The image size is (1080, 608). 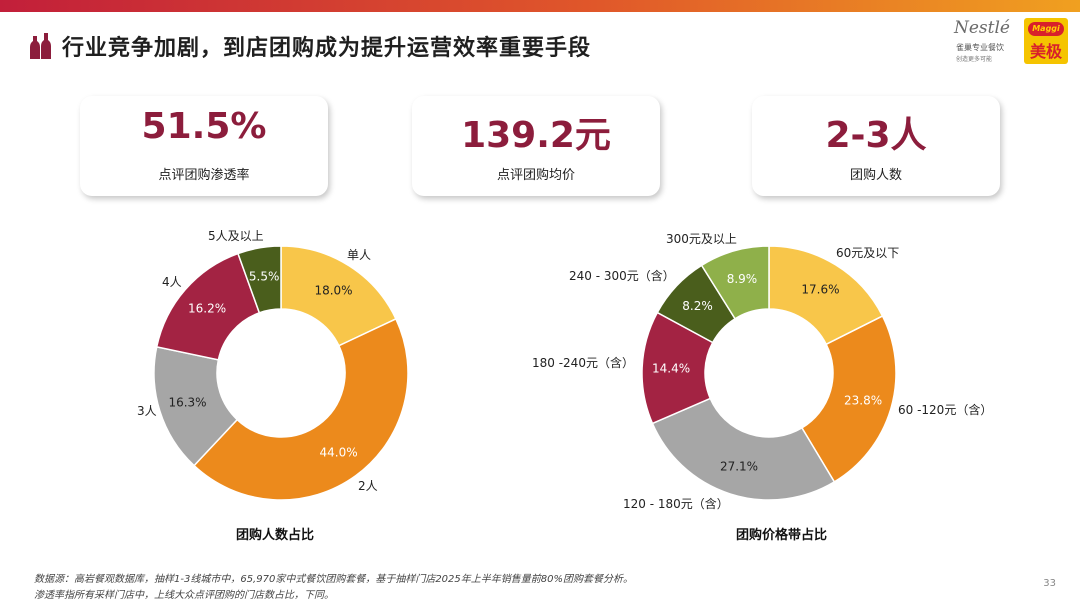 I want to click on slice-category-label: 300元及以上, so click(x=701, y=239).